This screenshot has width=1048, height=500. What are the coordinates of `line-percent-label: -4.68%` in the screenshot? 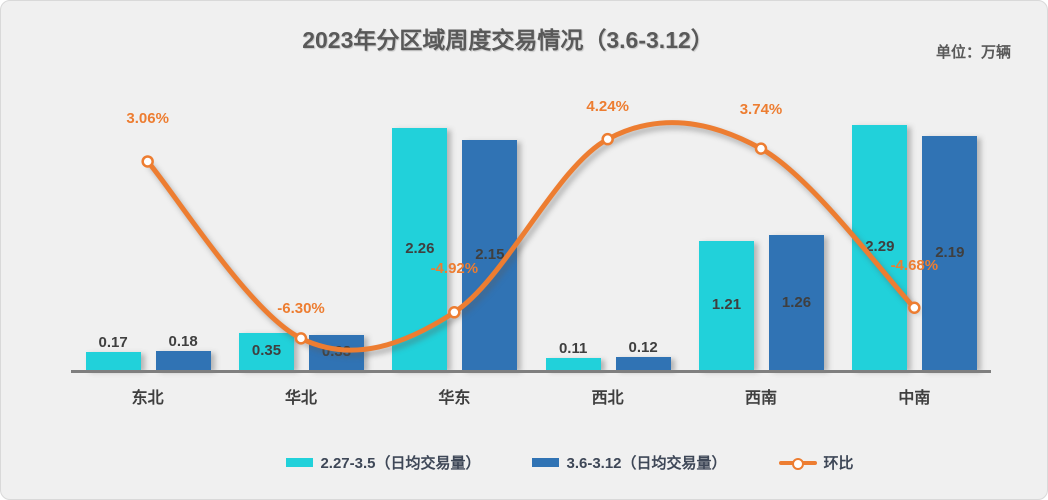 It's located at (914, 265).